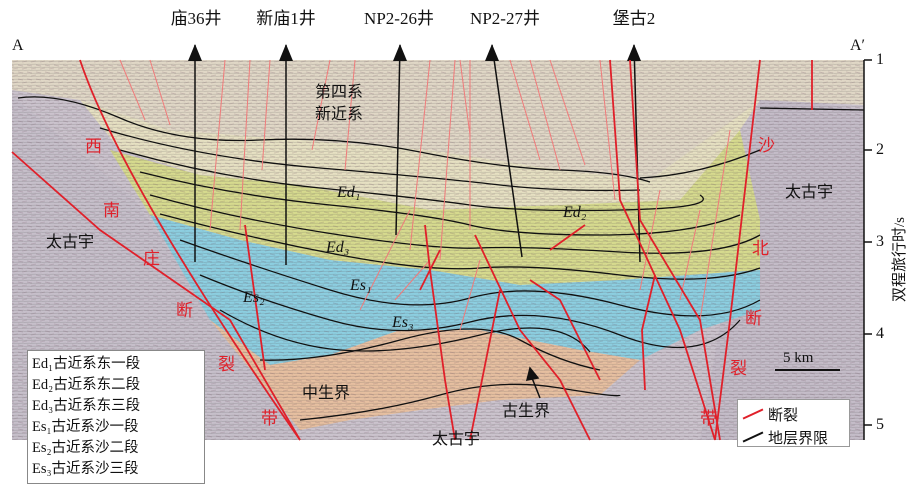 The height and width of the screenshot is (484, 914). I want to click on fault-label-east-2: 北, so click(760, 248).